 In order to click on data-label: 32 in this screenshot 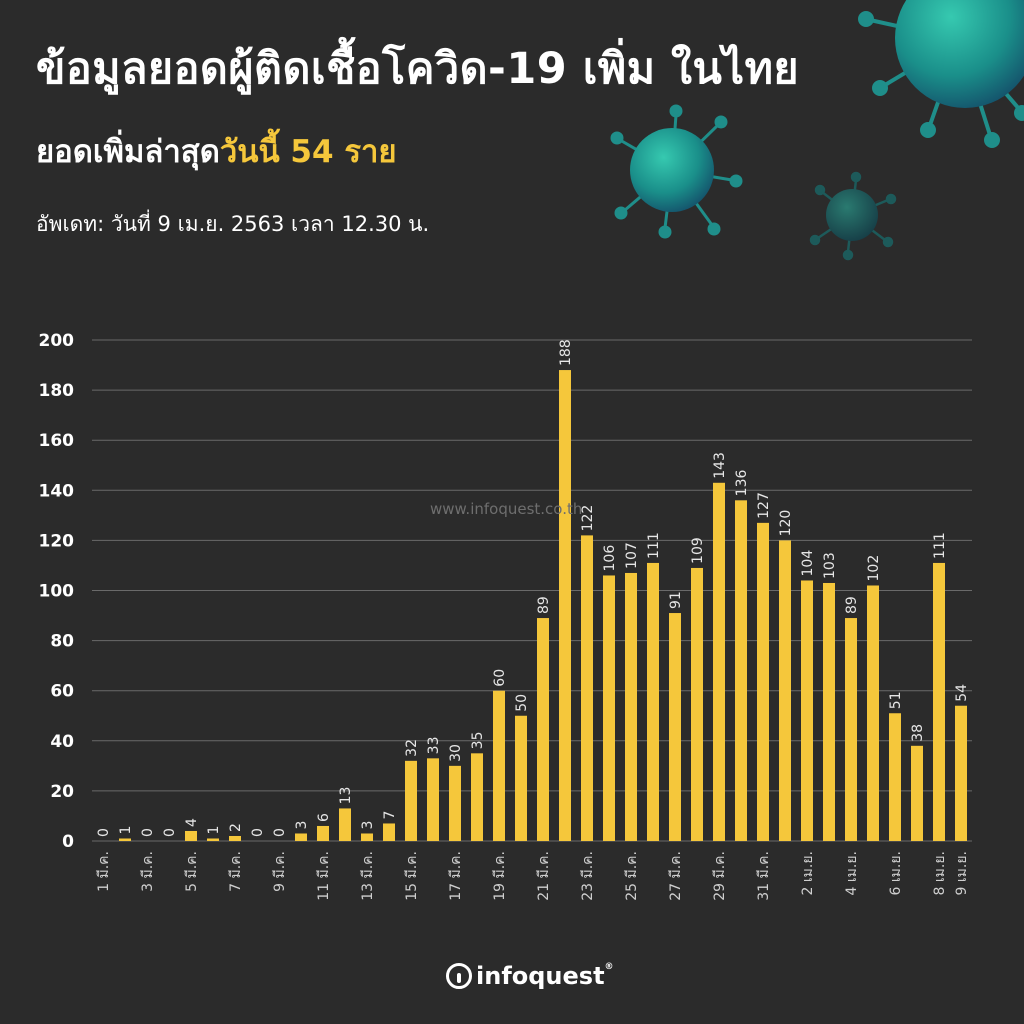, I will do `click(412, 748)`.